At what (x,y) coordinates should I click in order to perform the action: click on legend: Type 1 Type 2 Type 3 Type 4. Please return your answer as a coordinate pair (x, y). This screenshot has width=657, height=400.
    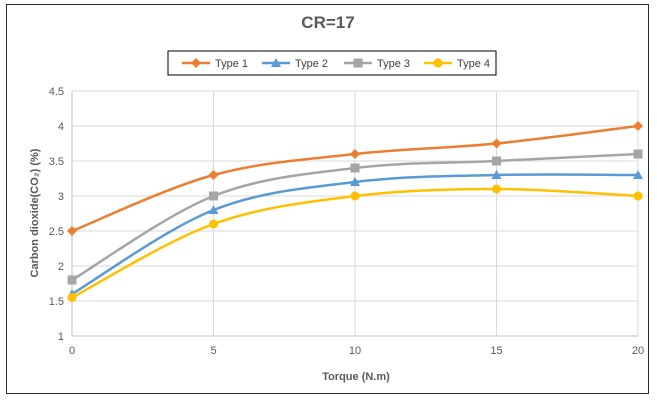
    Looking at the image, I should click on (332, 63).